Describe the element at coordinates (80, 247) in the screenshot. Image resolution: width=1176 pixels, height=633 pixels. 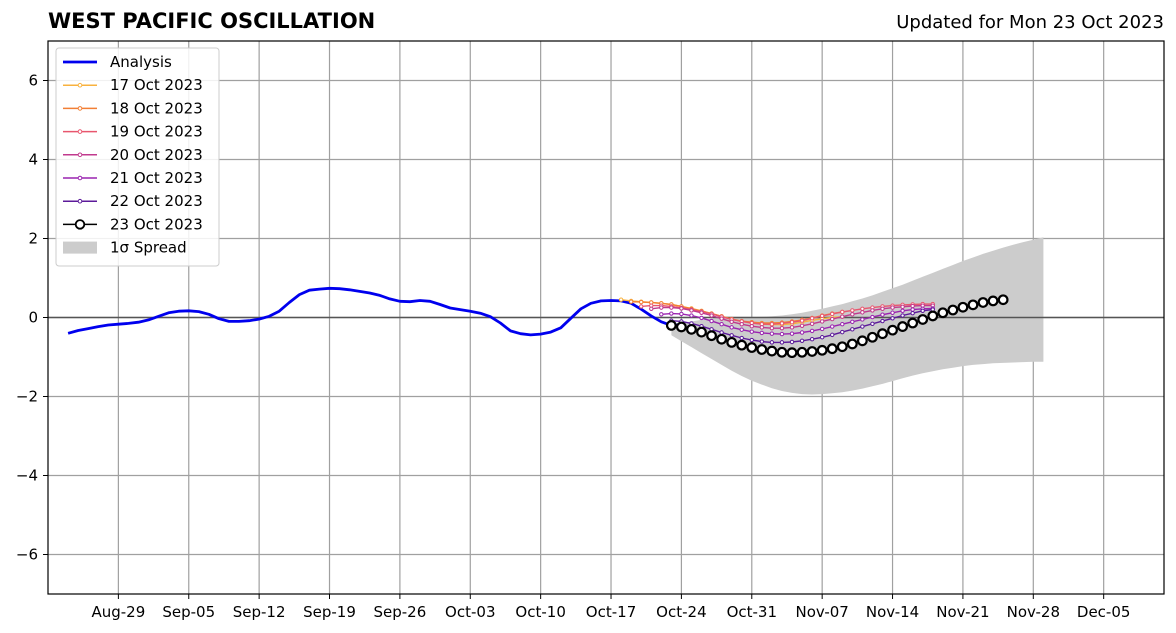
I see `legend-swatch` at that location.